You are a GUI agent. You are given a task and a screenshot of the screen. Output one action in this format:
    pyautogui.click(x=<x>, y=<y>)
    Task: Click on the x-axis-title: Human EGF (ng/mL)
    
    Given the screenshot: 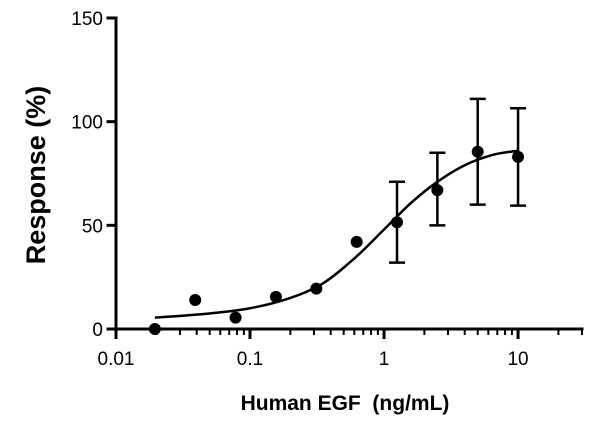 What is the action you would take?
    pyautogui.click(x=345, y=403)
    